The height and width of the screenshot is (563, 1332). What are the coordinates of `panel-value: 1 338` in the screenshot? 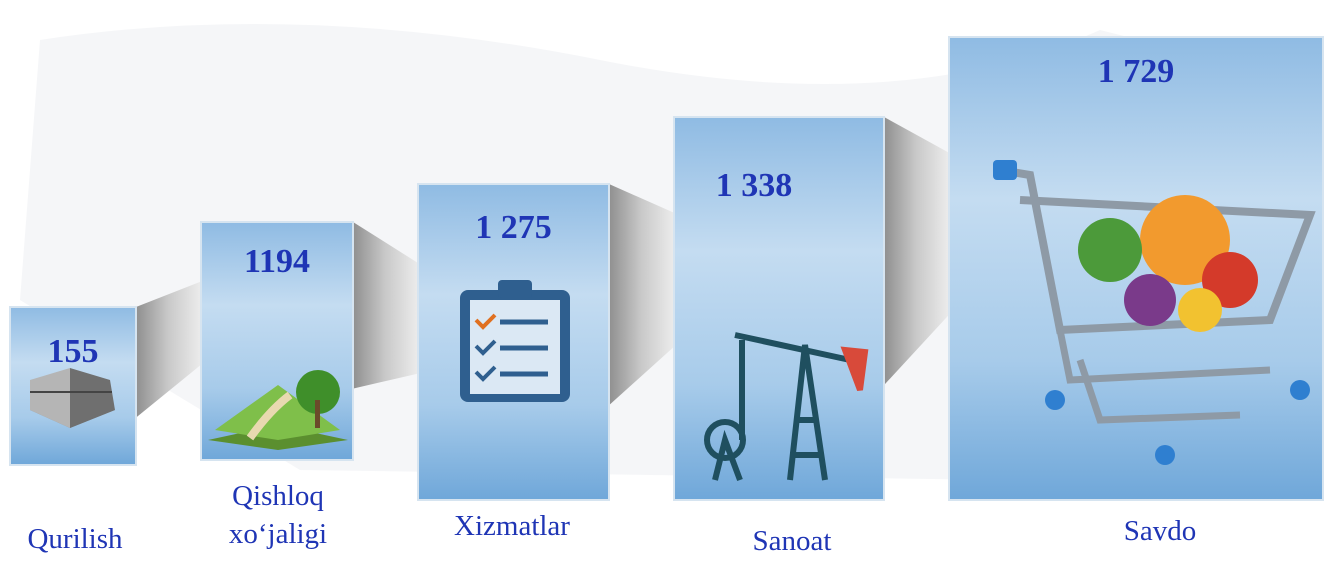 It's located at (754, 185).